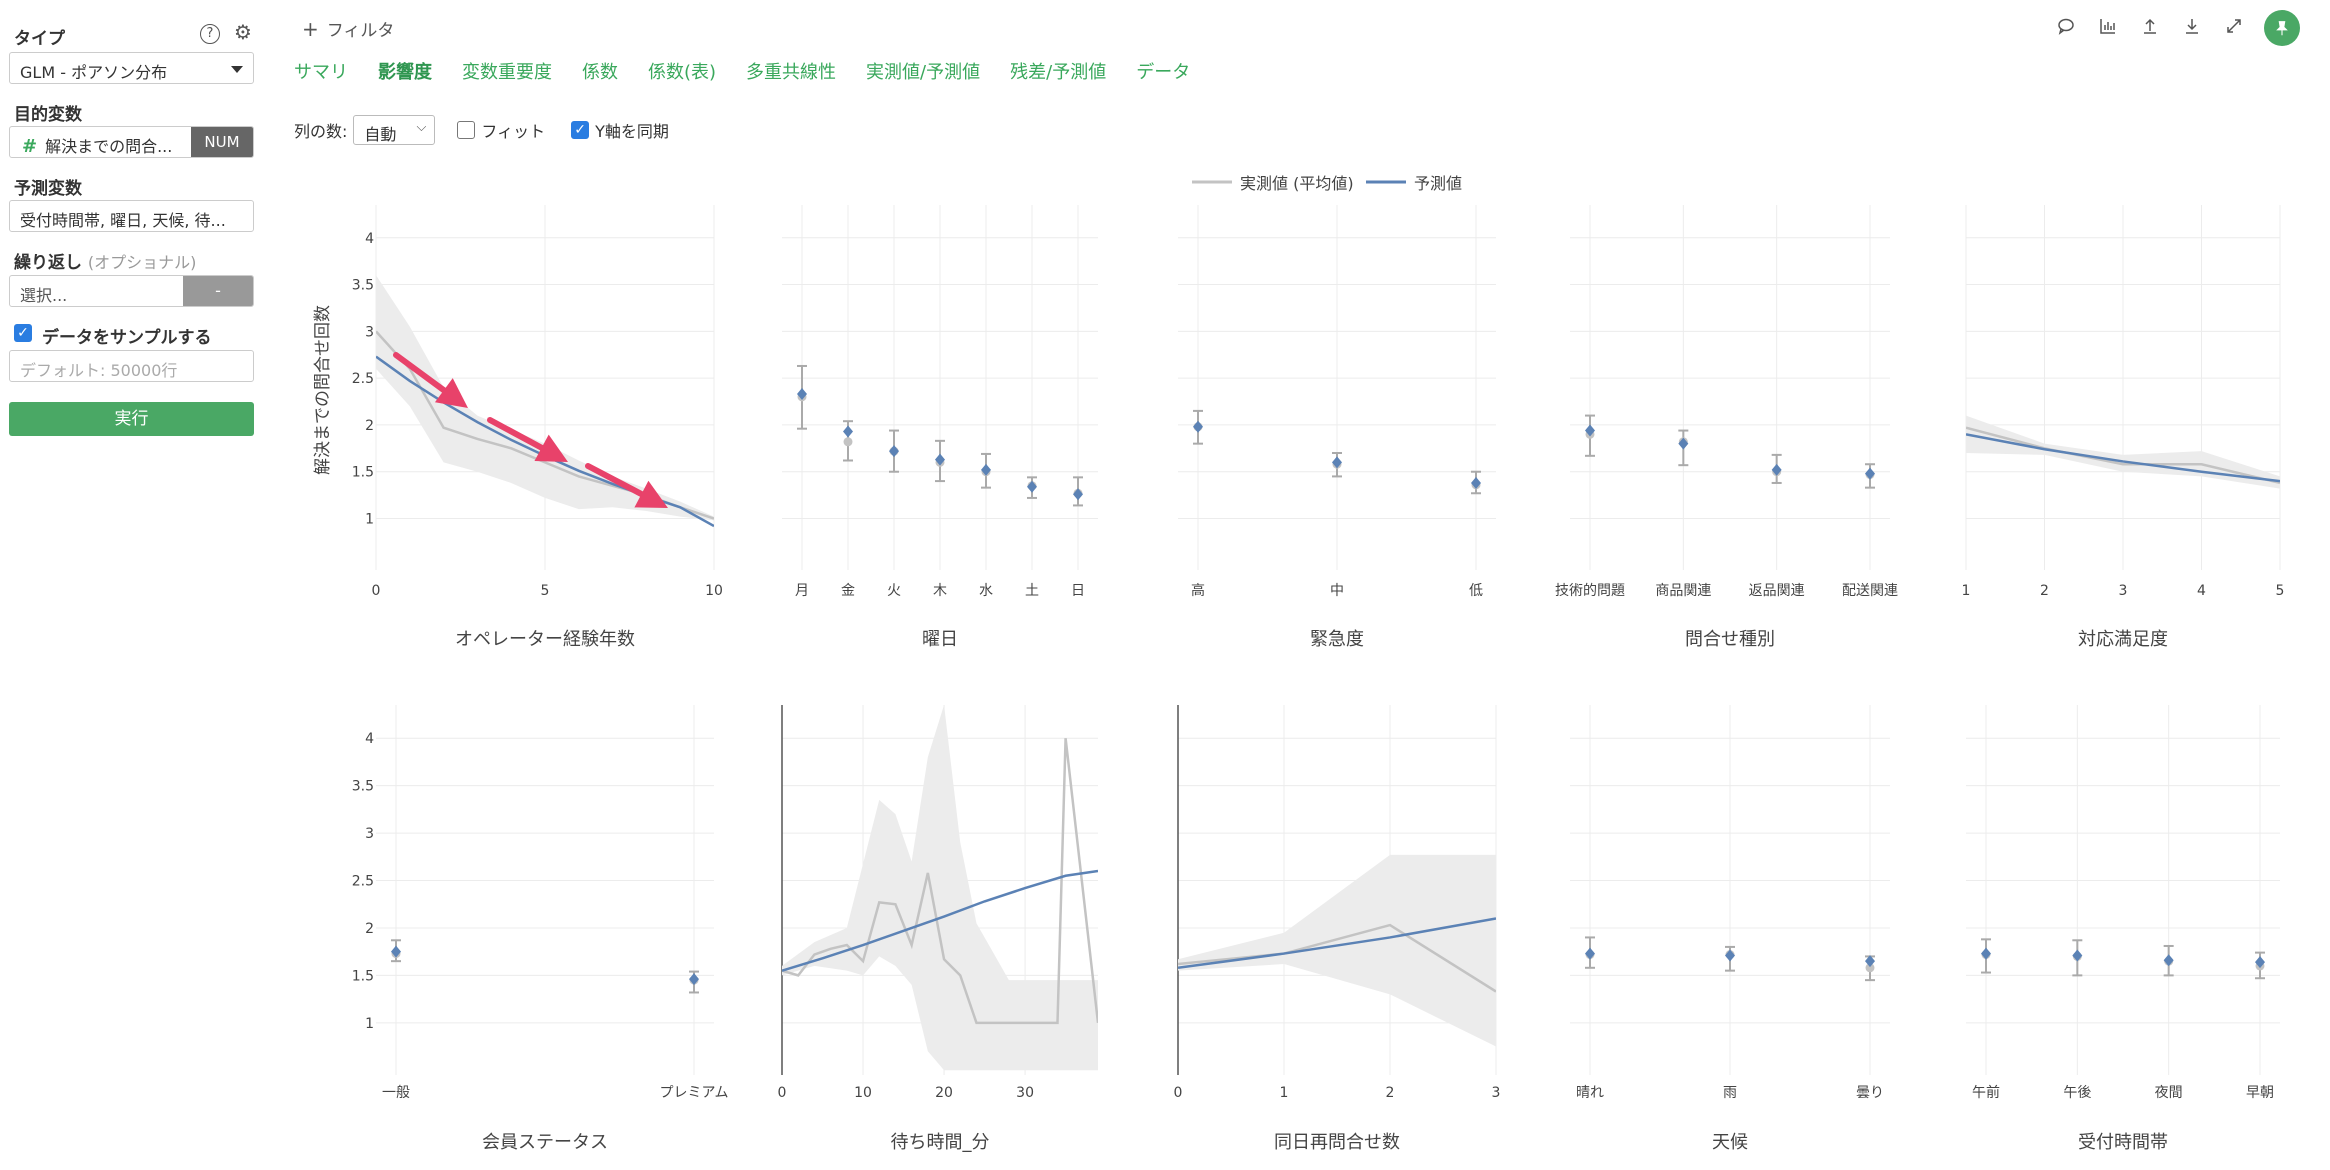 This screenshot has width=2330, height=1170. Describe the element at coordinates (1870, 591) in the screenshot. I see `x-tick-label: 配送関連` at that location.